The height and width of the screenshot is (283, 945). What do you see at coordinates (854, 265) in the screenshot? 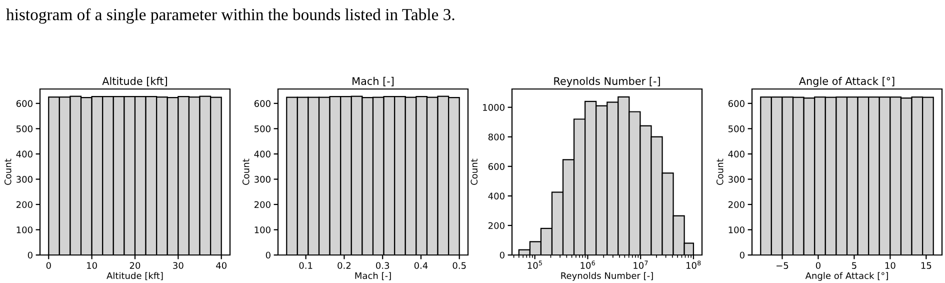
I see `x-tick-label: 5` at bounding box center [854, 265].